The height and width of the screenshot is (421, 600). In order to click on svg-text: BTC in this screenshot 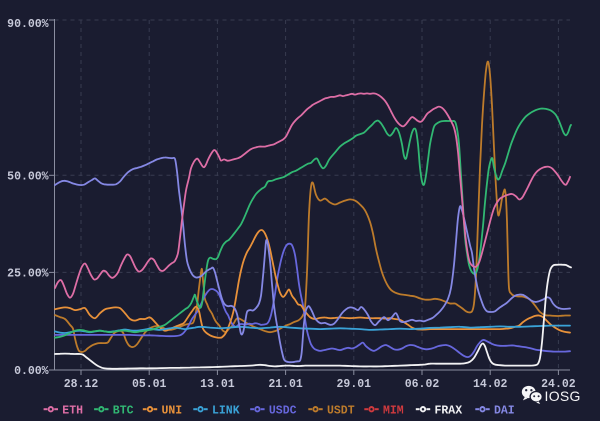, I will do `click(123, 410)`.